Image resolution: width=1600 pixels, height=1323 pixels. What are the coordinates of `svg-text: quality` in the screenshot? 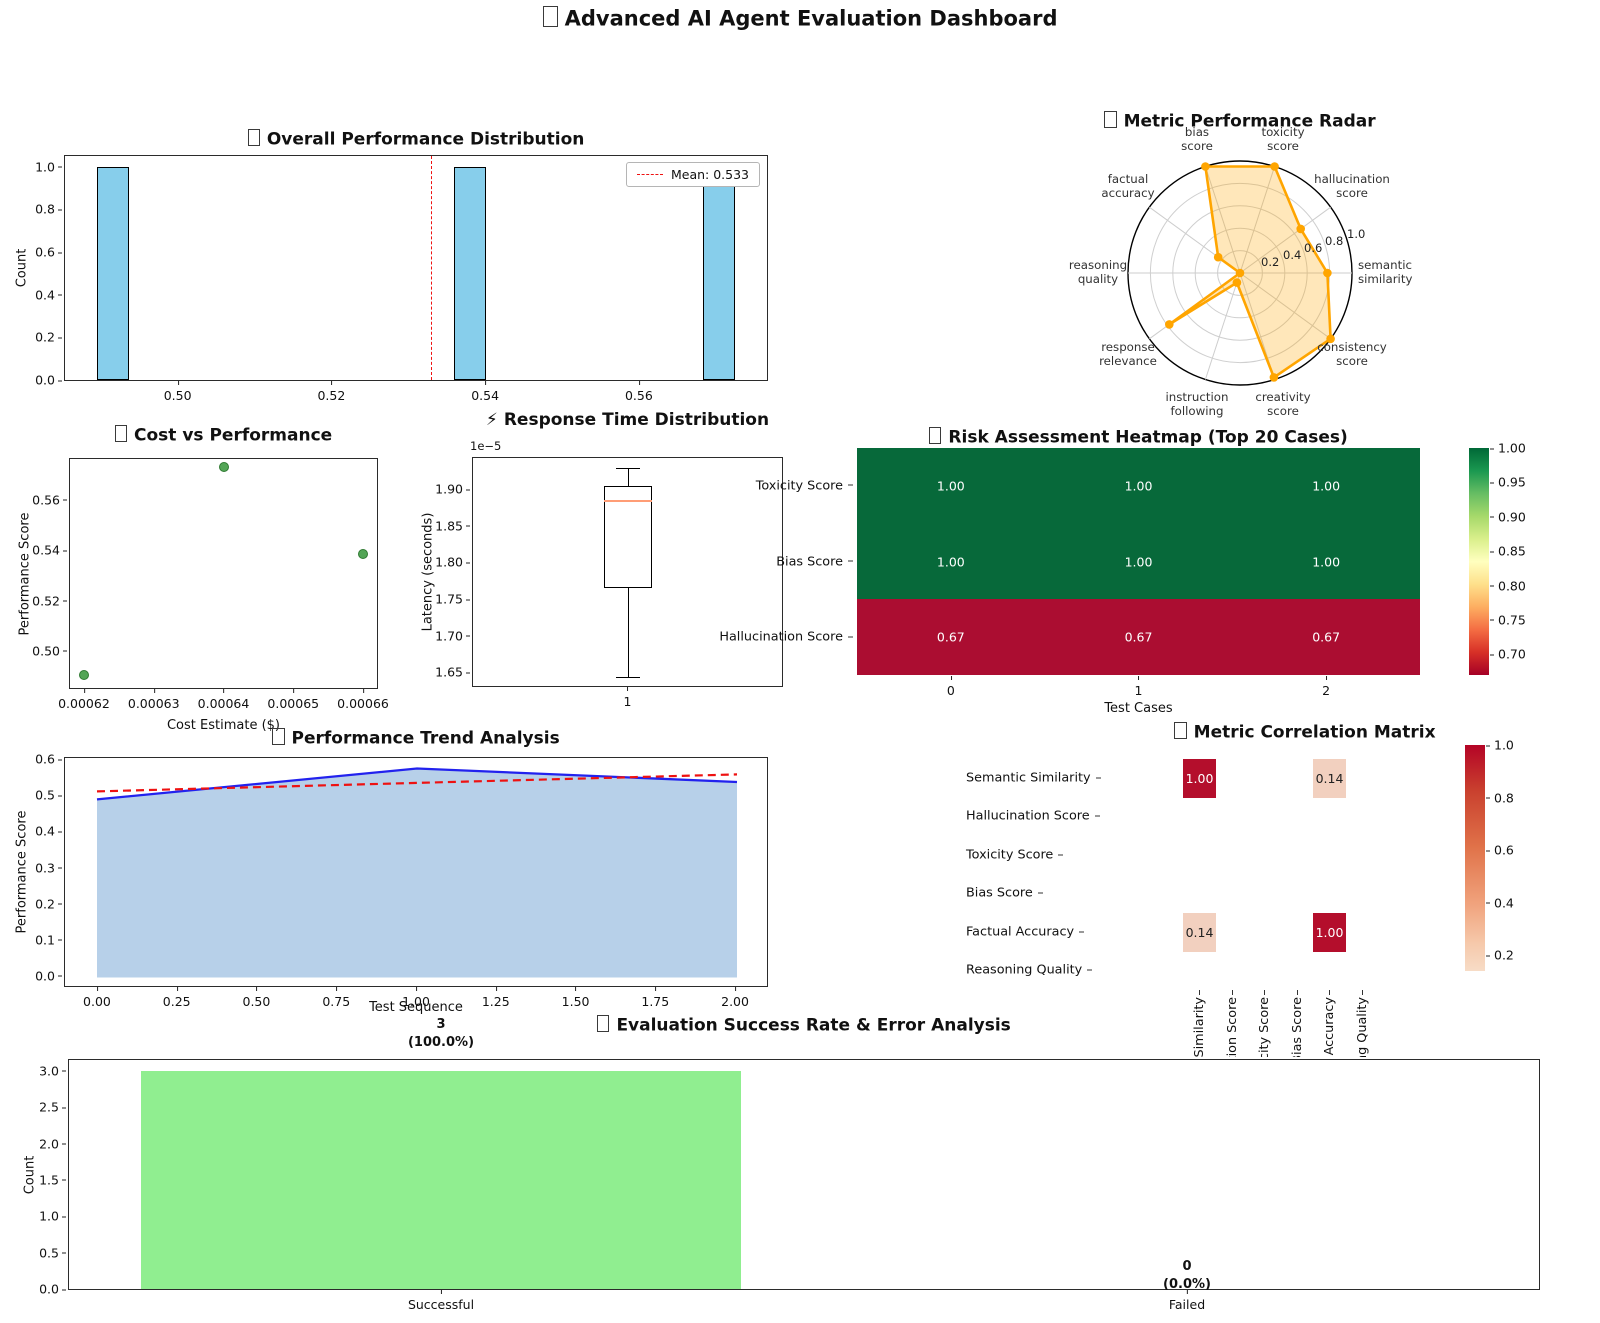 It's located at (1098, 279).